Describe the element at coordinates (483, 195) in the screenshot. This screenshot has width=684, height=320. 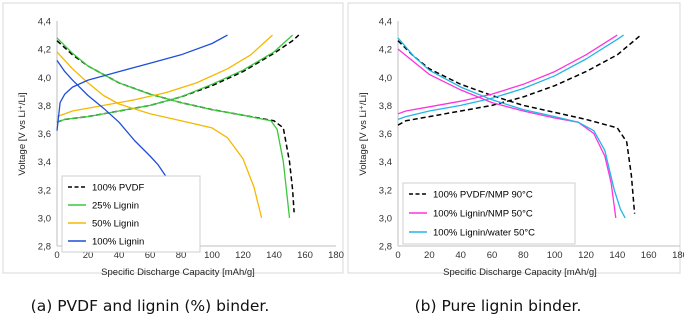
I see `legend-label-100-pvdf-nmp-90-c: 100% PVDF/NMP 90°C` at that location.